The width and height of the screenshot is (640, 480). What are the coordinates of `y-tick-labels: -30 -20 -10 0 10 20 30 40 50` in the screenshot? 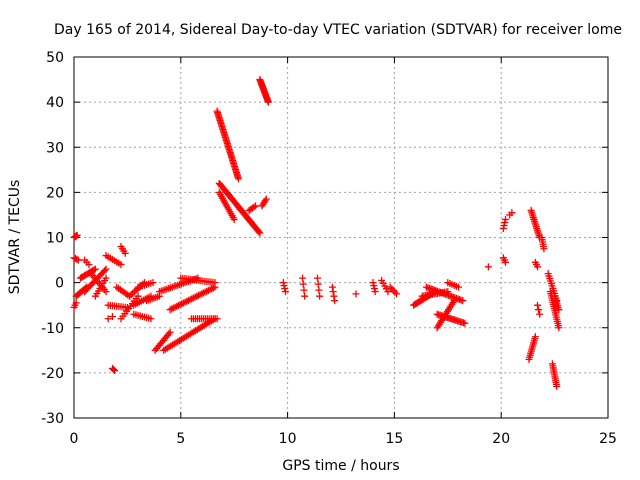 It's located at (52, 238).